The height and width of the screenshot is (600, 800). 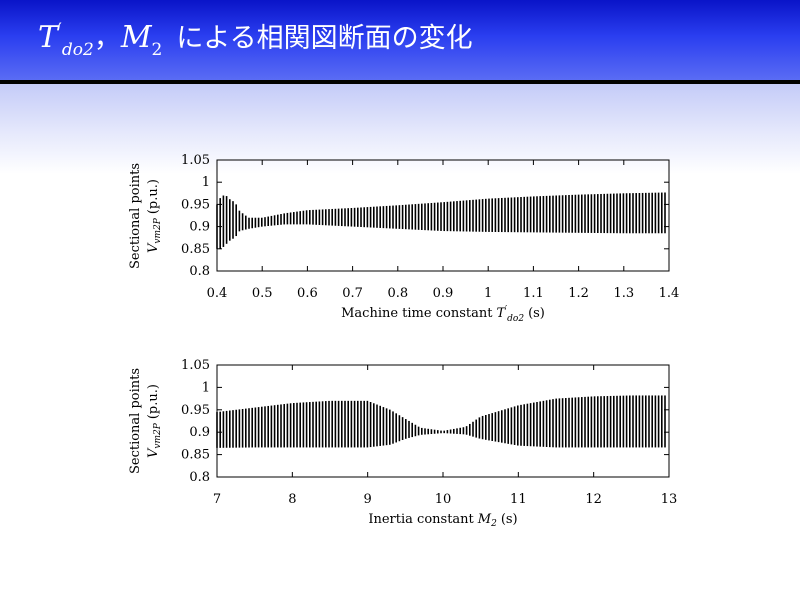 What do you see at coordinates (195, 421) in the screenshot?
I see `chart-2-ytick-labels: 0.8 0.85 0.9 0.95 1 1.05` at bounding box center [195, 421].